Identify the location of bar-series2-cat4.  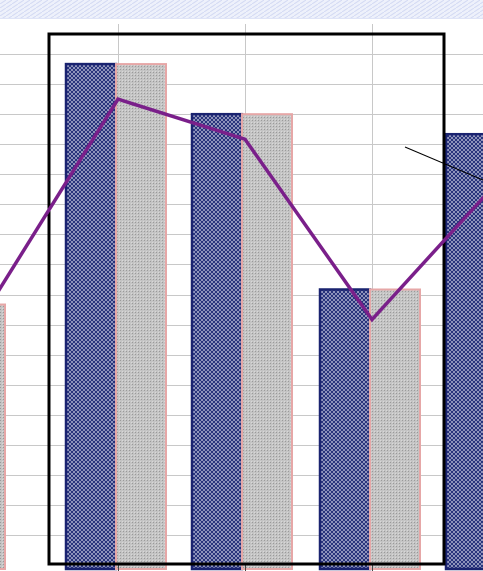
(395, 429).